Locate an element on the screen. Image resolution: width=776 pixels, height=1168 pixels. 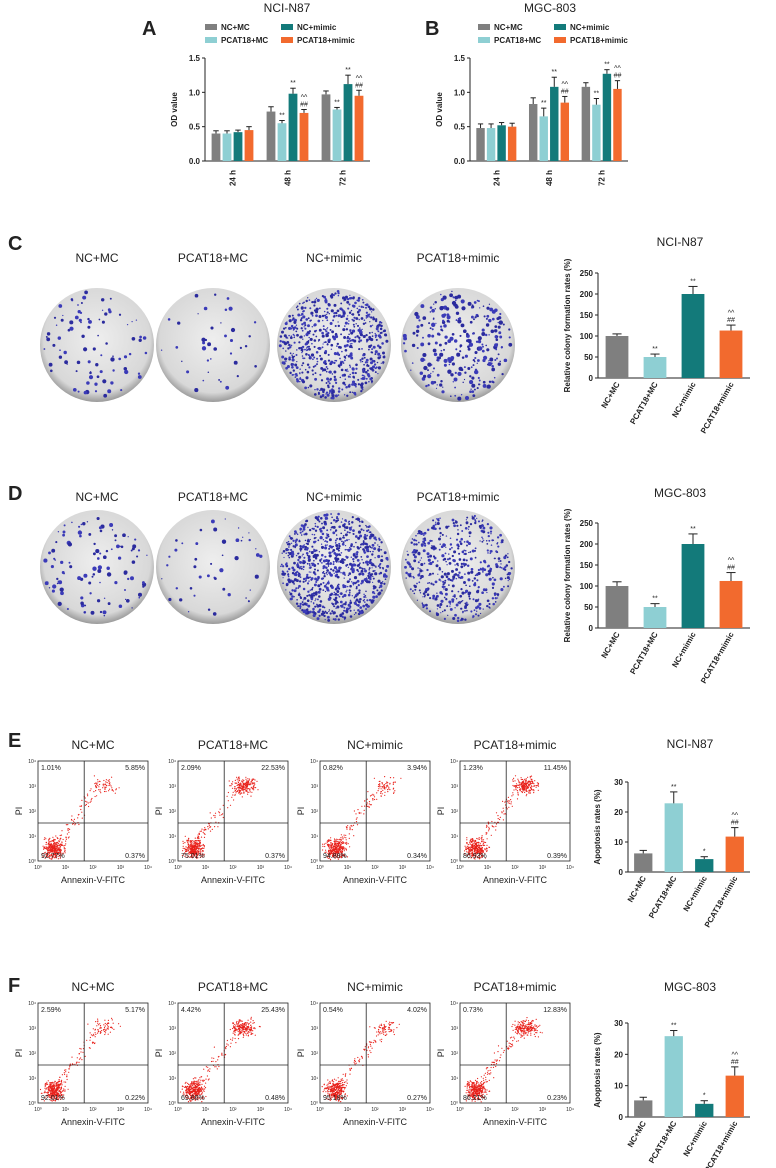
quadrant-percent: 0.37% is located at coordinates (135, 856).